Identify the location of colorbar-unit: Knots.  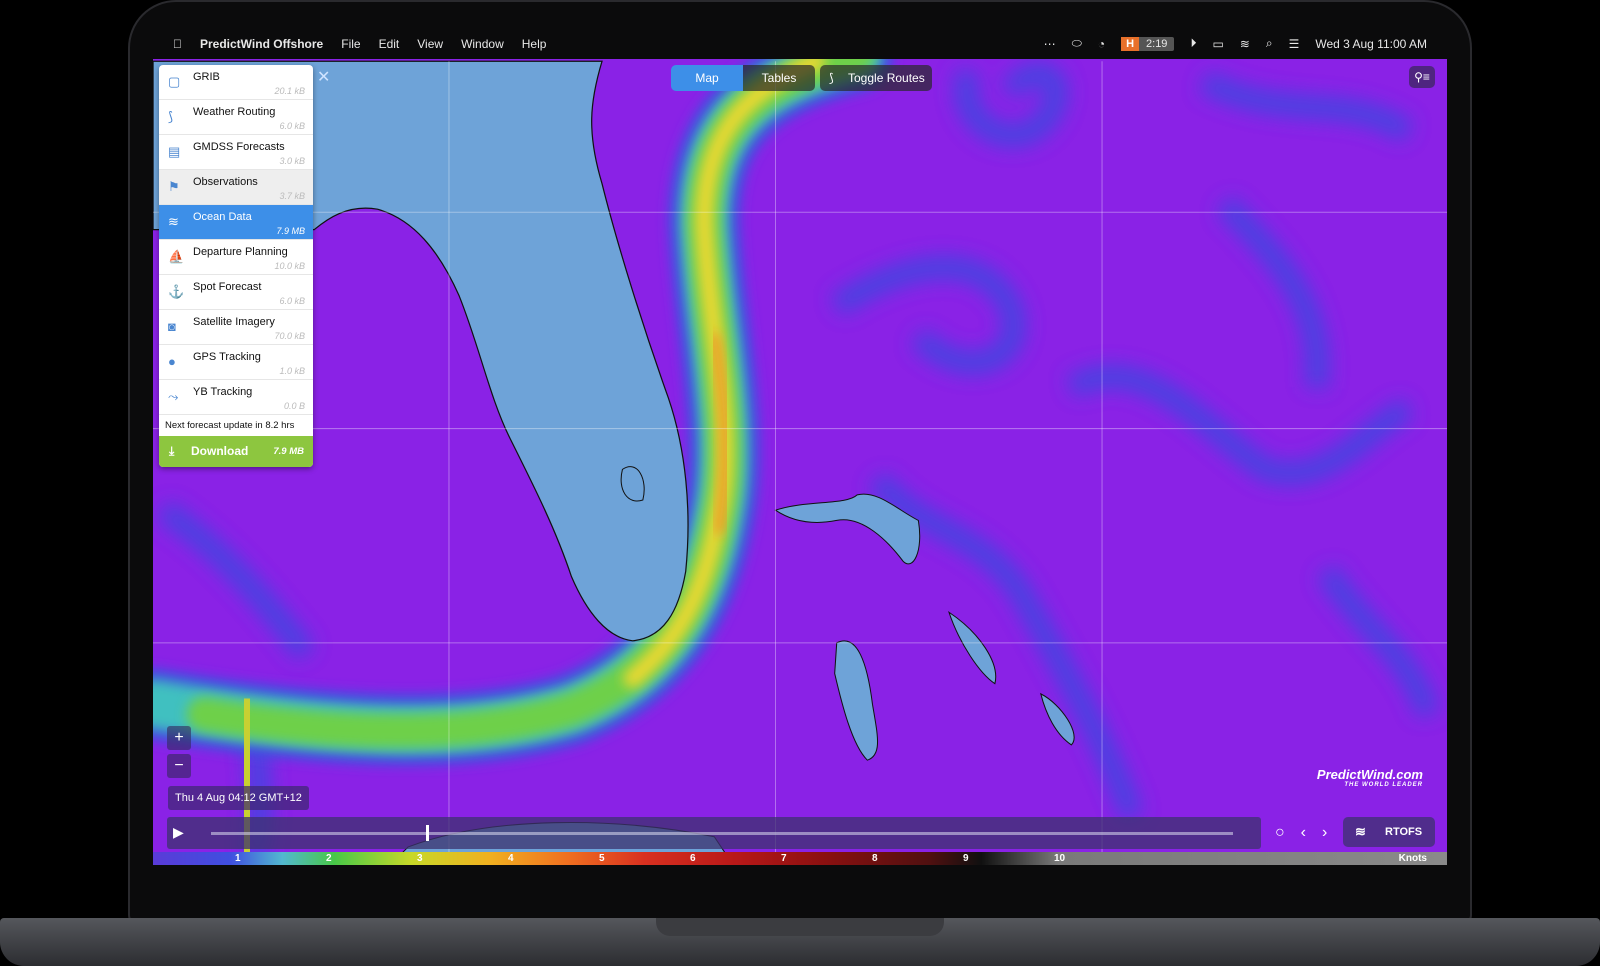
(1412, 858).